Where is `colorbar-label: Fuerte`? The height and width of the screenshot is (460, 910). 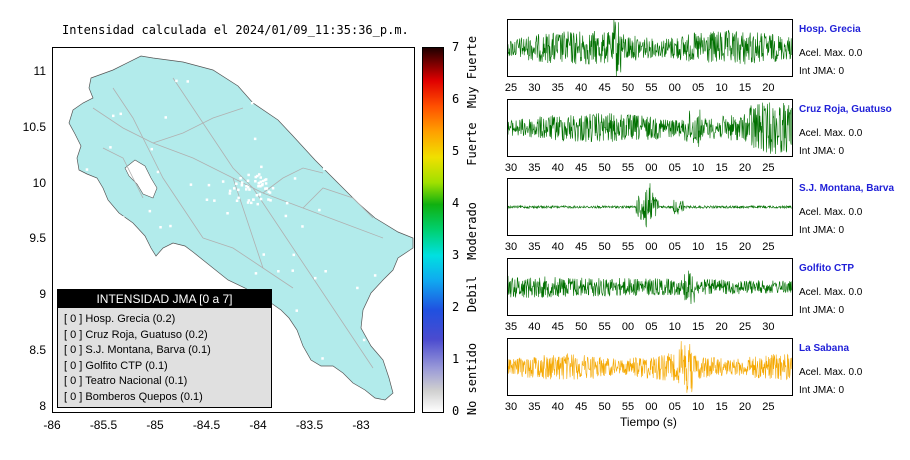
colorbar-label: Fuerte is located at coordinates (472, 144).